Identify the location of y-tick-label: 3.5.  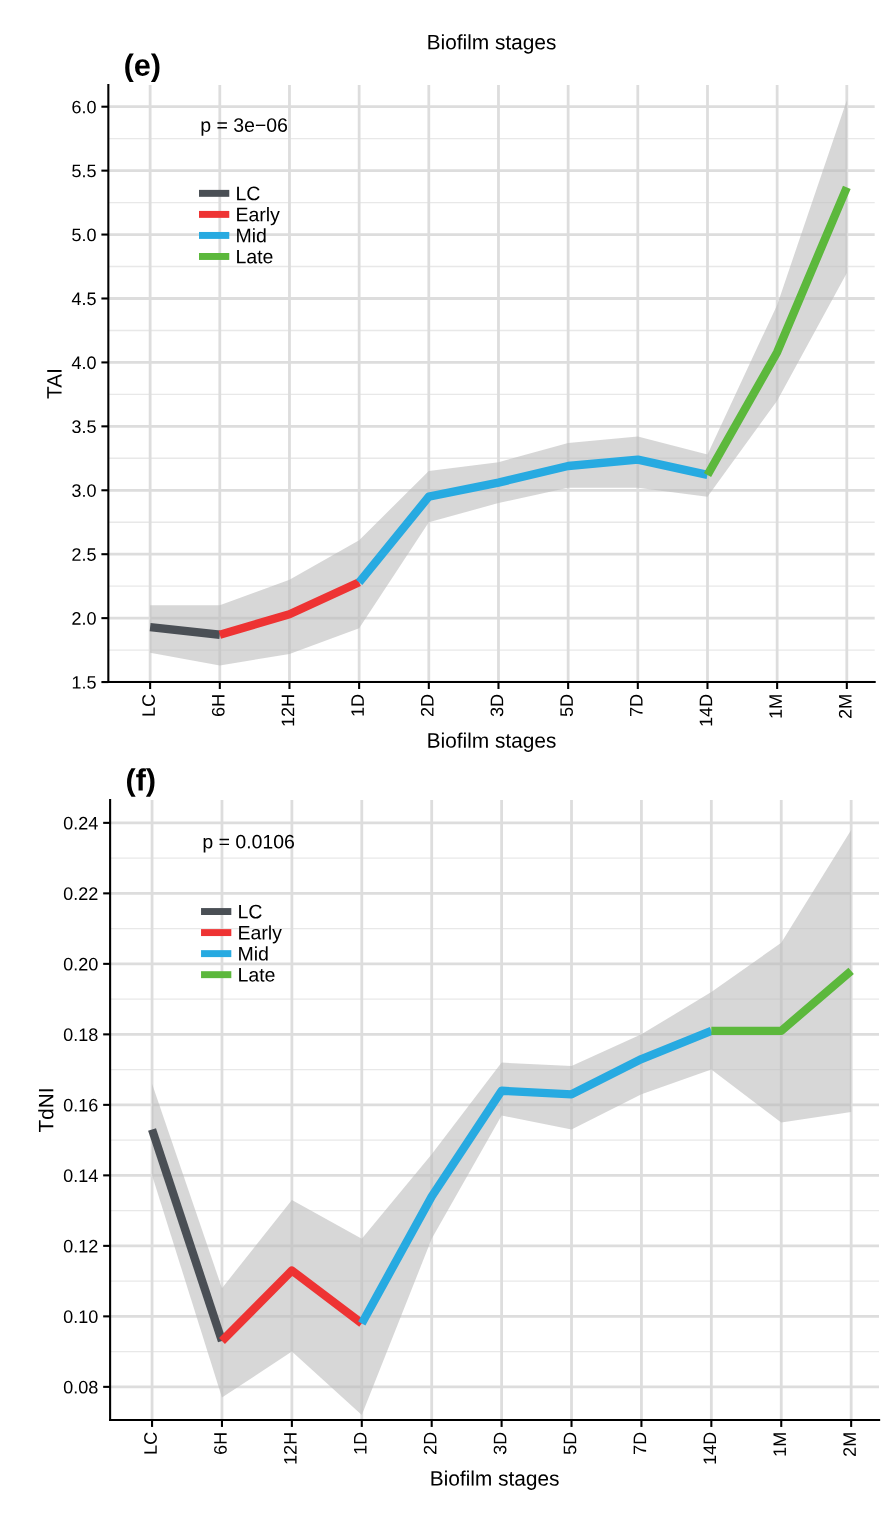
(84, 427).